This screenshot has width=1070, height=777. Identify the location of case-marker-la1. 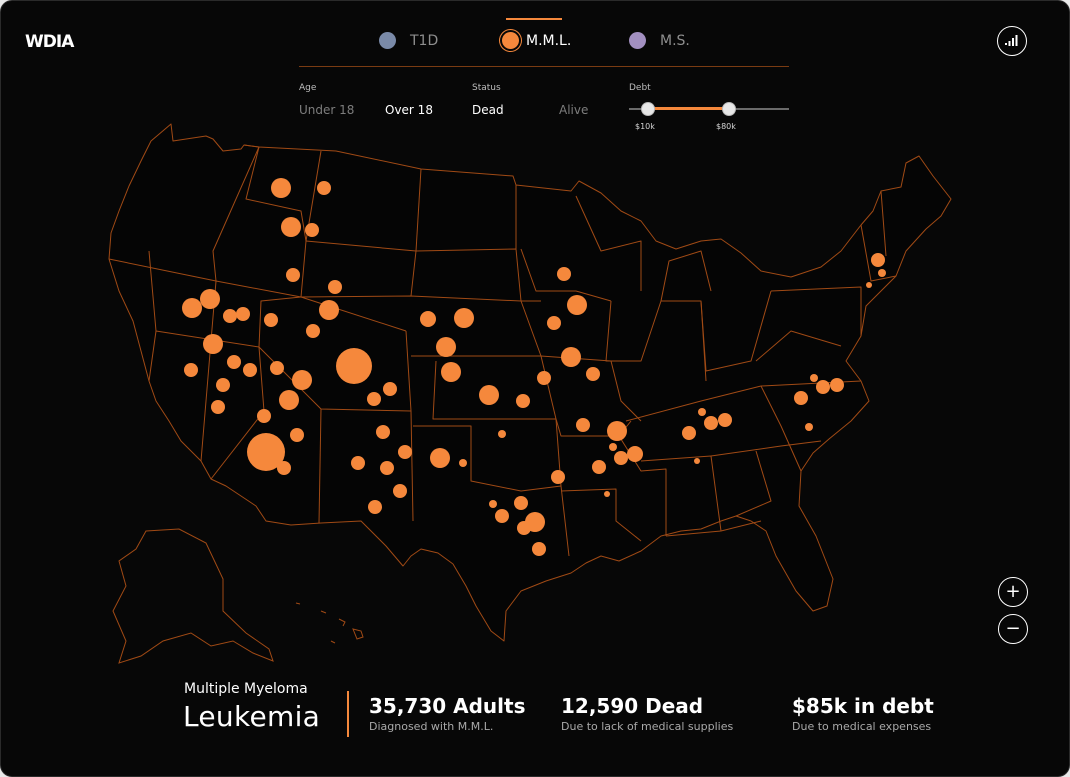
(558, 477).